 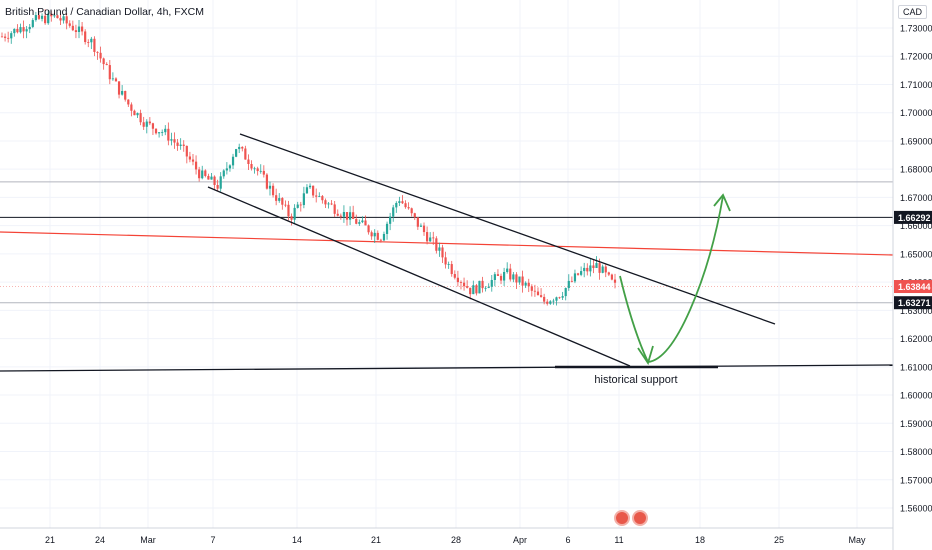 I want to click on support-label: historical support, so click(x=635, y=380).